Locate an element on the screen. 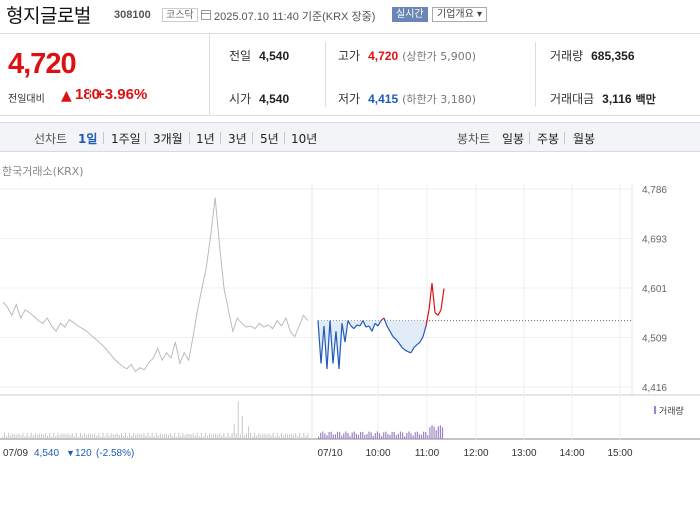 This screenshot has width=700, height=515. tab-weekly: 주봉 is located at coordinates (548, 139).